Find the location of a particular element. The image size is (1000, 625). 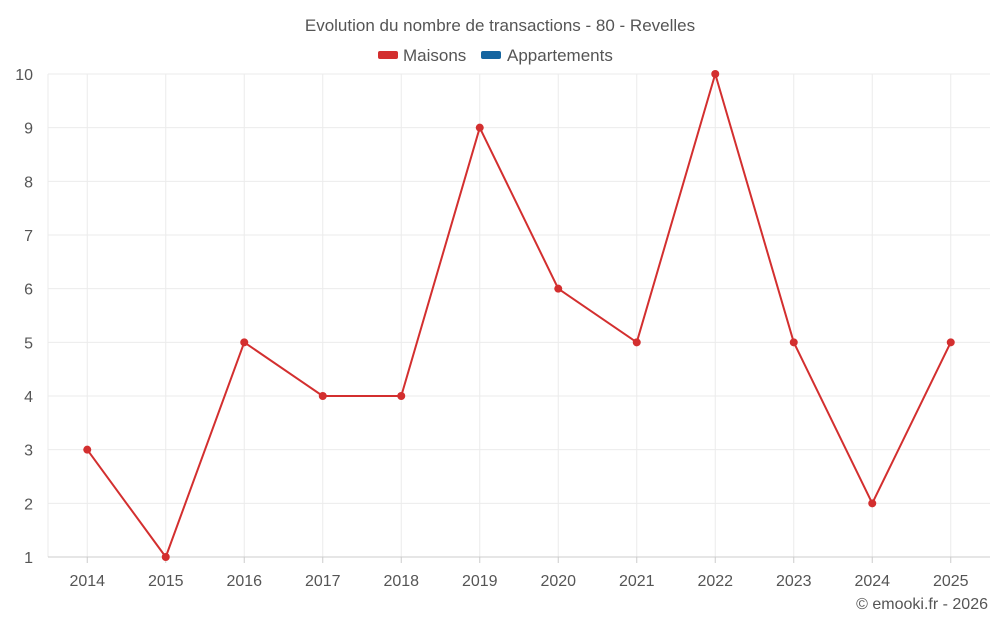

x-tick-label: 2021 is located at coordinates (637, 581).